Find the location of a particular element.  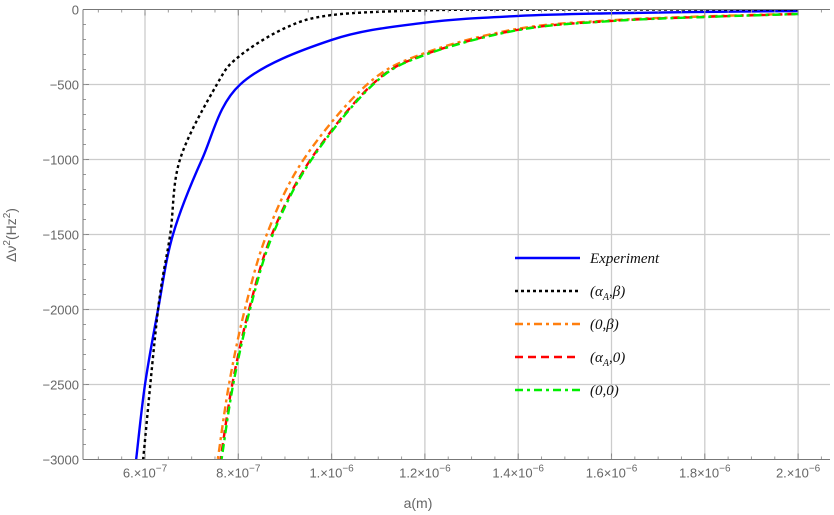

x-tick-label: 2.×10−6 is located at coordinates (798, 472).